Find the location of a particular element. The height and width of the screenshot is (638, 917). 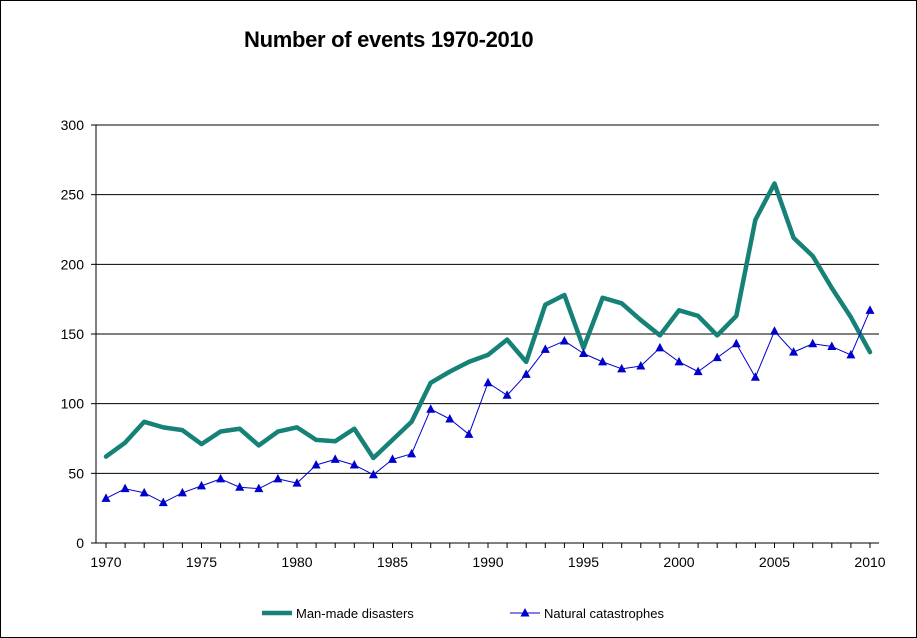

data-point-natural-1975 is located at coordinates (201, 485).